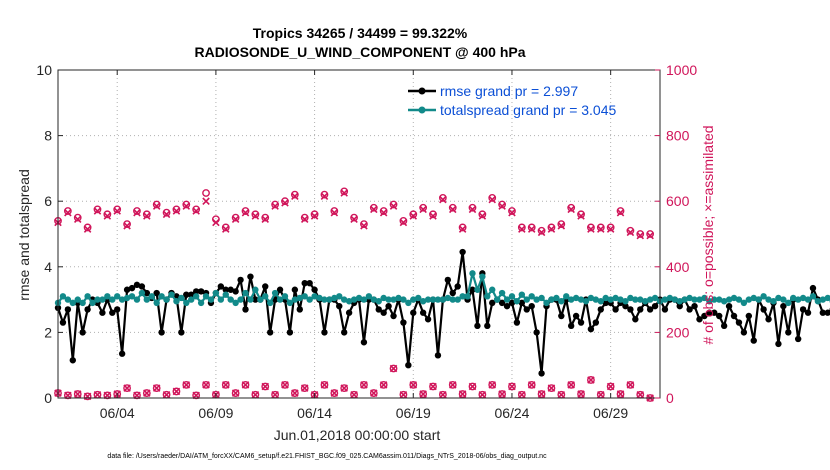 This screenshot has width=830, height=470. What do you see at coordinates (360, 33) in the screenshot?
I see `chart-title: Tropics 34265 / 34499 = 99.322%` at bounding box center [360, 33].